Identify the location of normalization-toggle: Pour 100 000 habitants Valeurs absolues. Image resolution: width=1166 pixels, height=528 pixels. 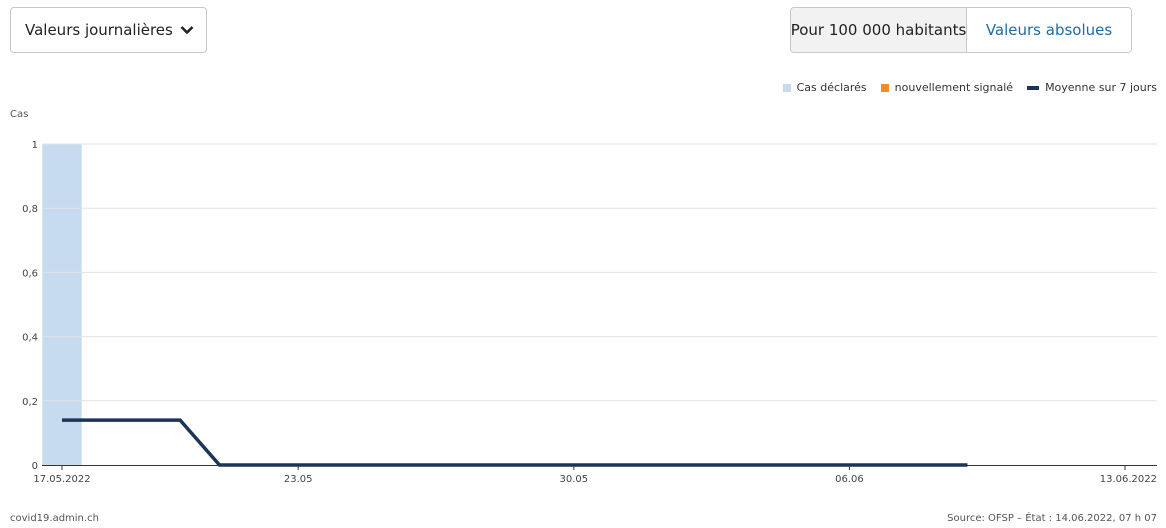
(961, 30).